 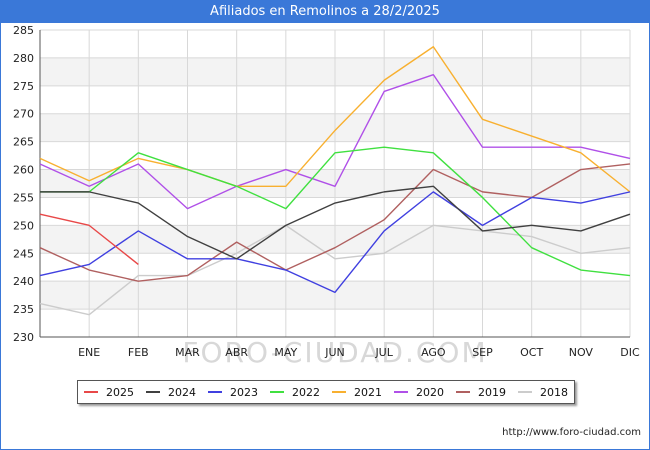 What do you see at coordinates (23, 170) in the screenshot?
I see `y-tick-label: 260` at bounding box center [23, 170].